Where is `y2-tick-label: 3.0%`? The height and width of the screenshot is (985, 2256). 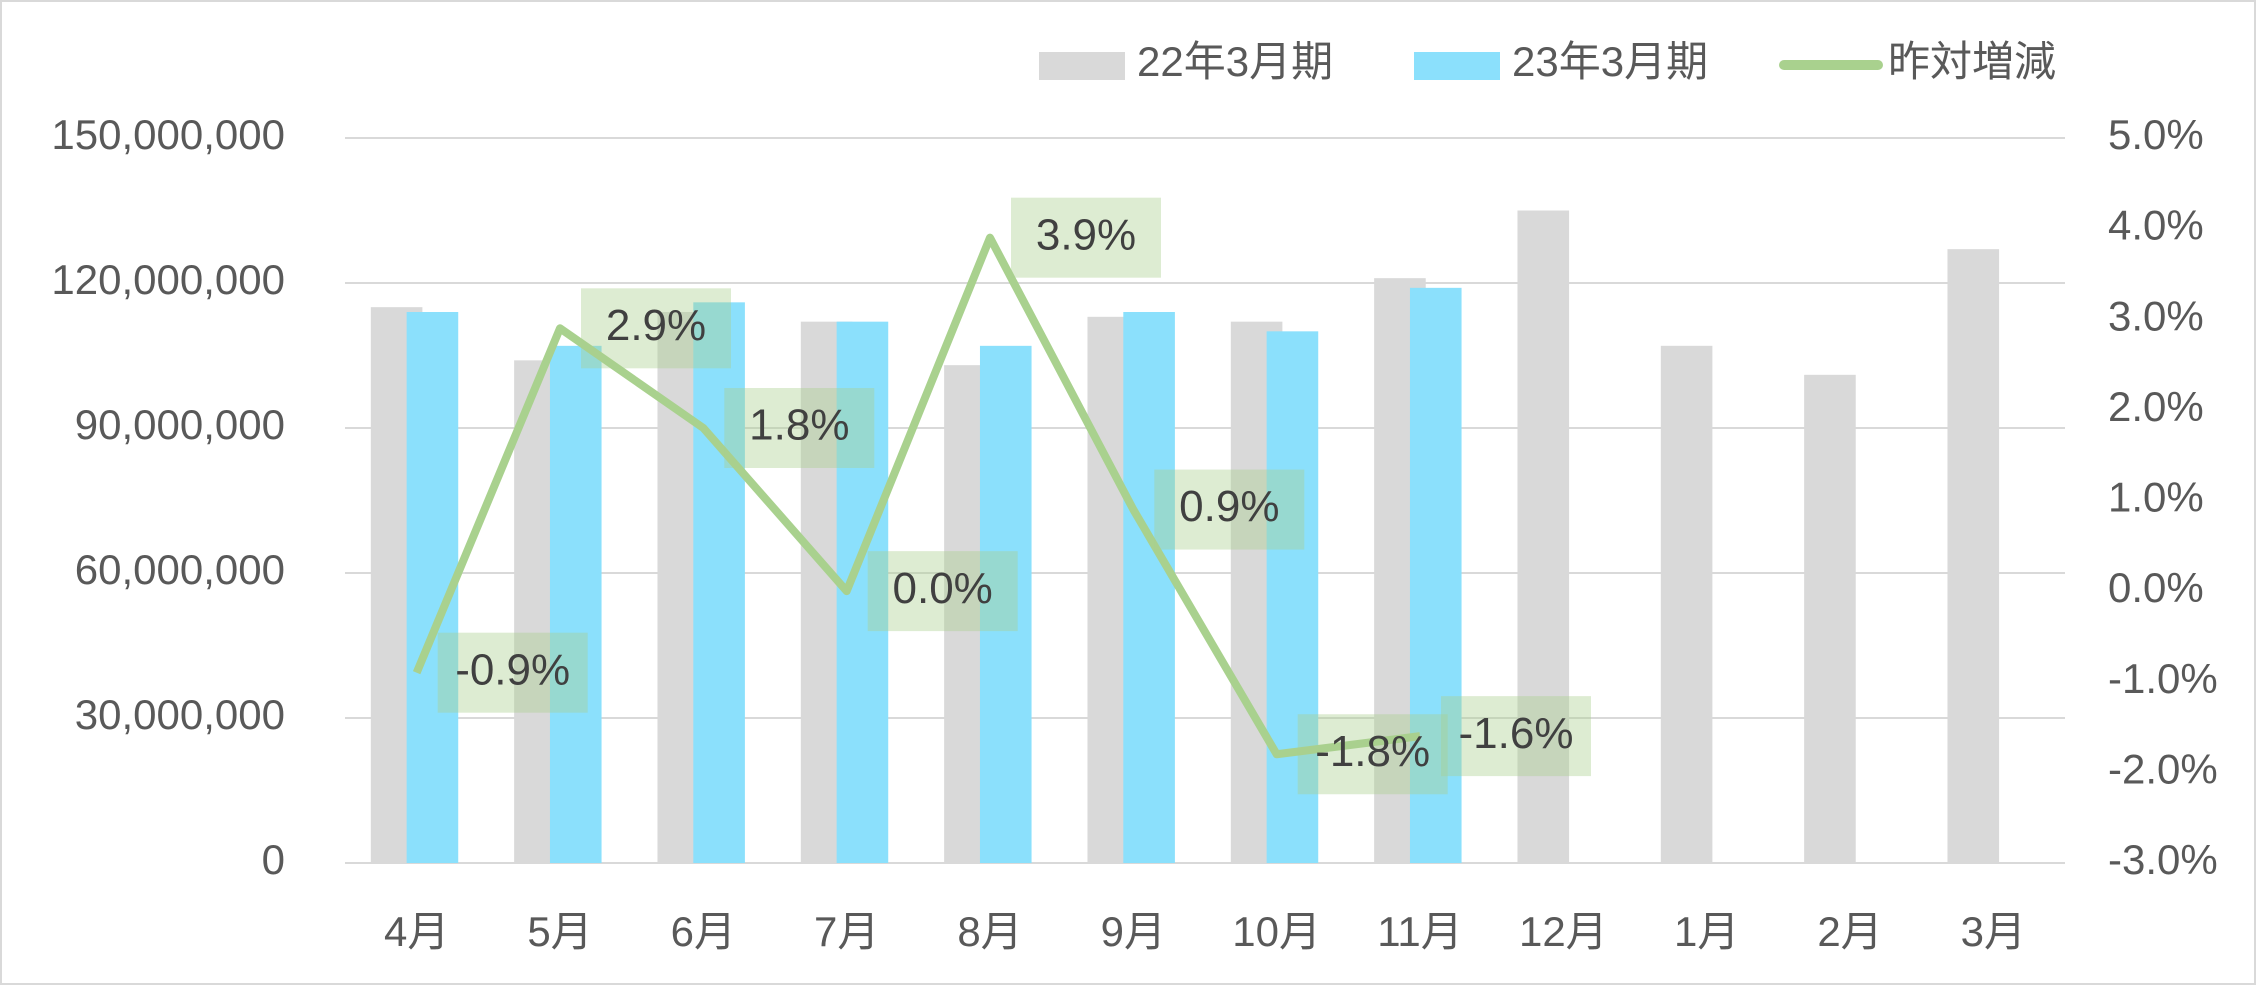 y2-tick-label: 3.0% is located at coordinates (2156, 315).